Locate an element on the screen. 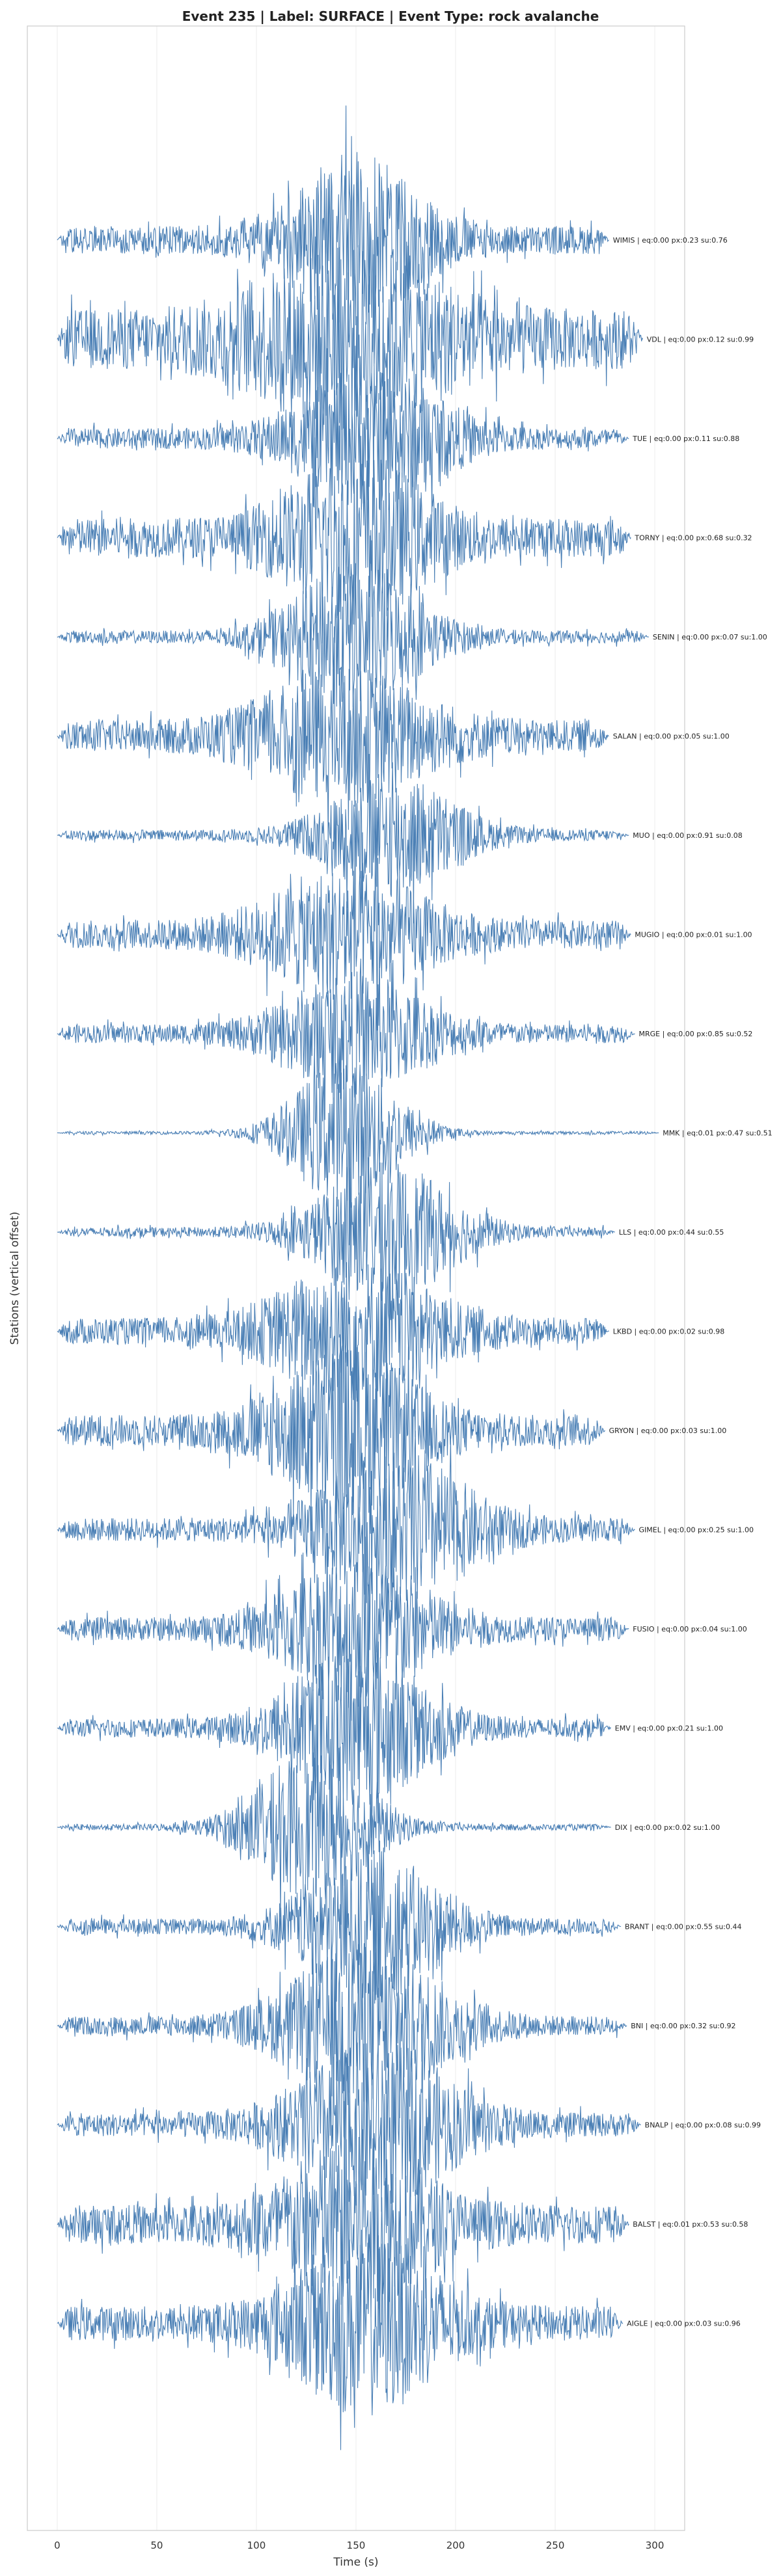 This screenshot has height=2576, width=781. trace-bni is located at coordinates (342, 2019).